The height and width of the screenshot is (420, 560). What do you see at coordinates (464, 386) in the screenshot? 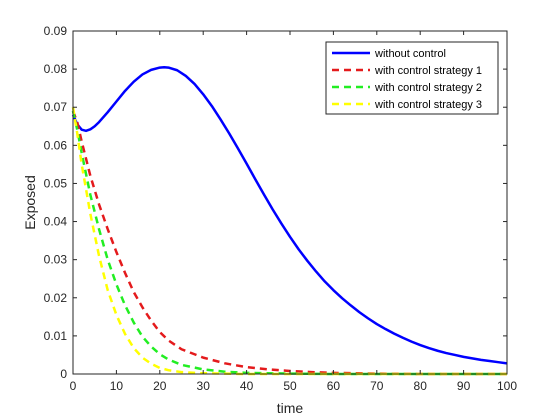
I see `x-tick-label: 90` at bounding box center [464, 386].